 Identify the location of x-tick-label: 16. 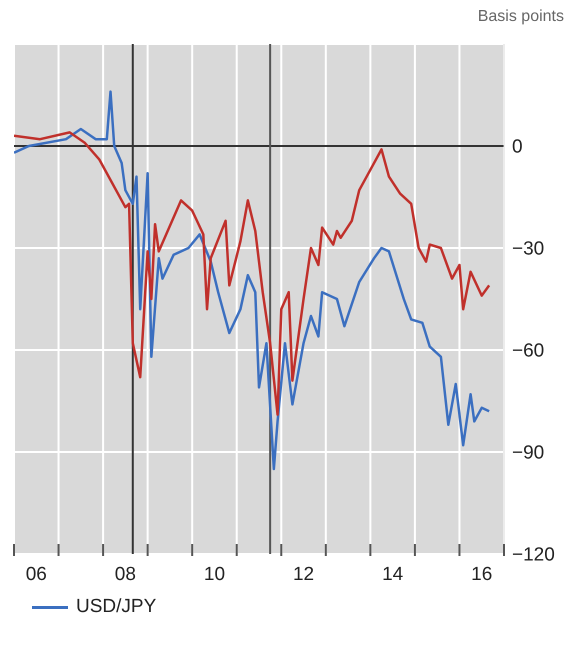
(481, 574).